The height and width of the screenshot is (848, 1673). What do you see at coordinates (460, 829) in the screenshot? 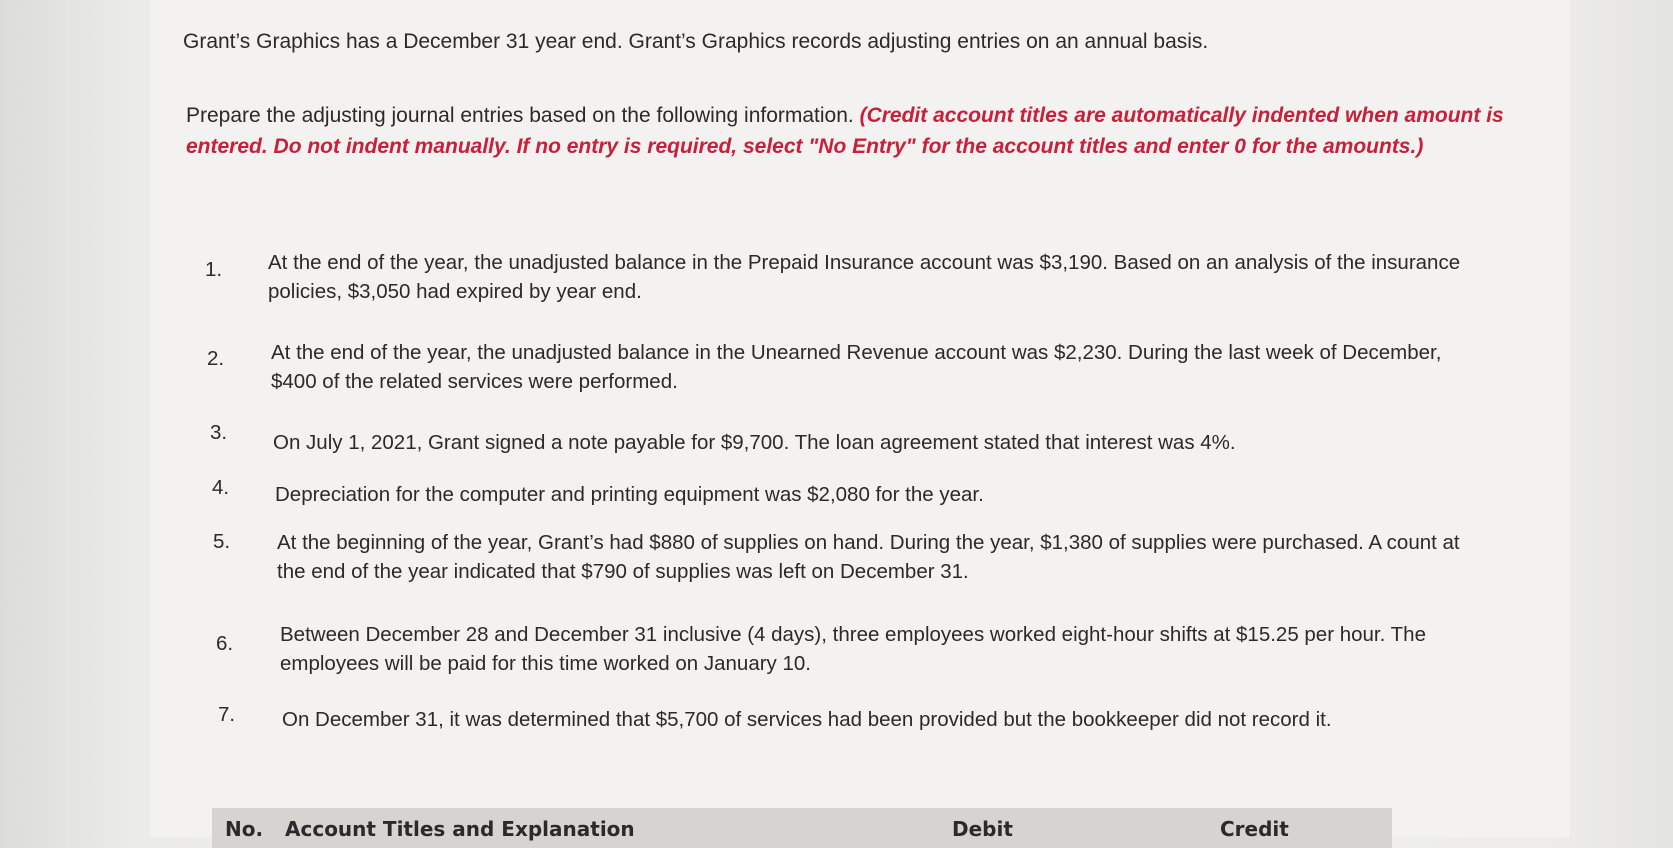
I see `col-account-titles: Account Titles and Explanation` at bounding box center [460, 829].